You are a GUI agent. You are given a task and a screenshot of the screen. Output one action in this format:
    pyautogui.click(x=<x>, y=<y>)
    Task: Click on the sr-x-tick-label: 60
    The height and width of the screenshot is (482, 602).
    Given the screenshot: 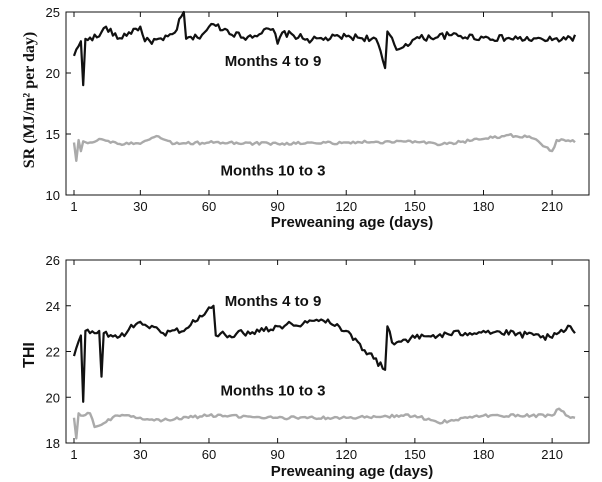 What is the action you would take?
    pyautogui.click(x=209, y=206)
    